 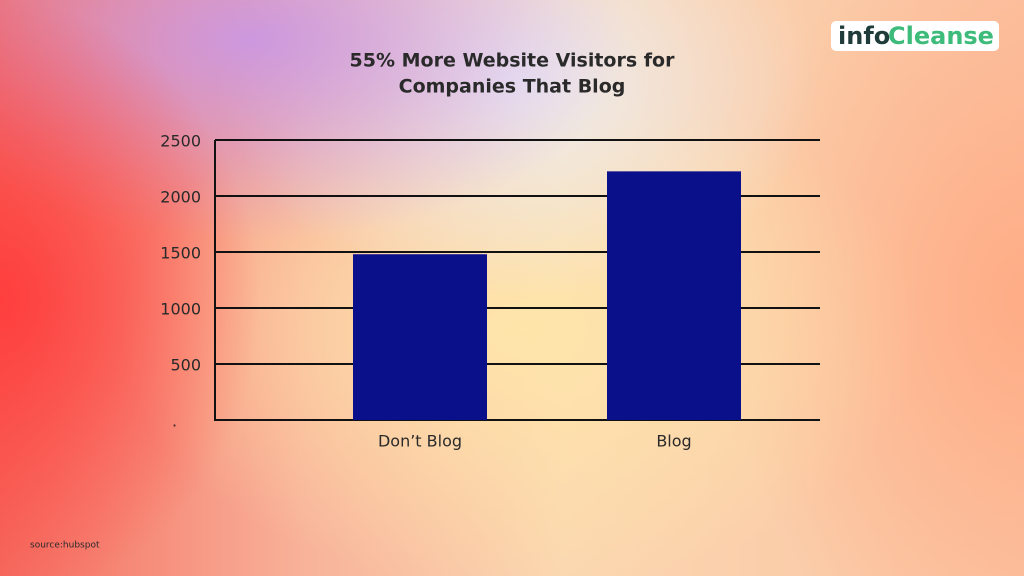 What do you see at coordinates (180, 141) in the screenshot?
I see `y-tick-label: 2500` at bounding box center [180, 141].